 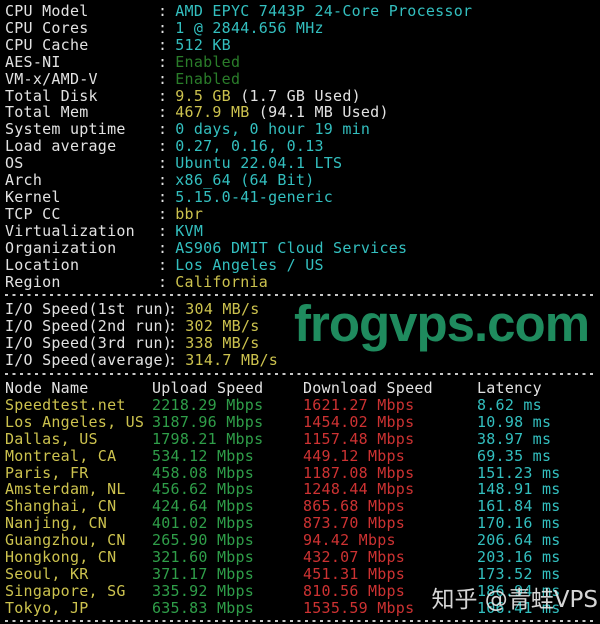 I want to click on latency-value: 186.94 ms, so click(x=519, y=591).